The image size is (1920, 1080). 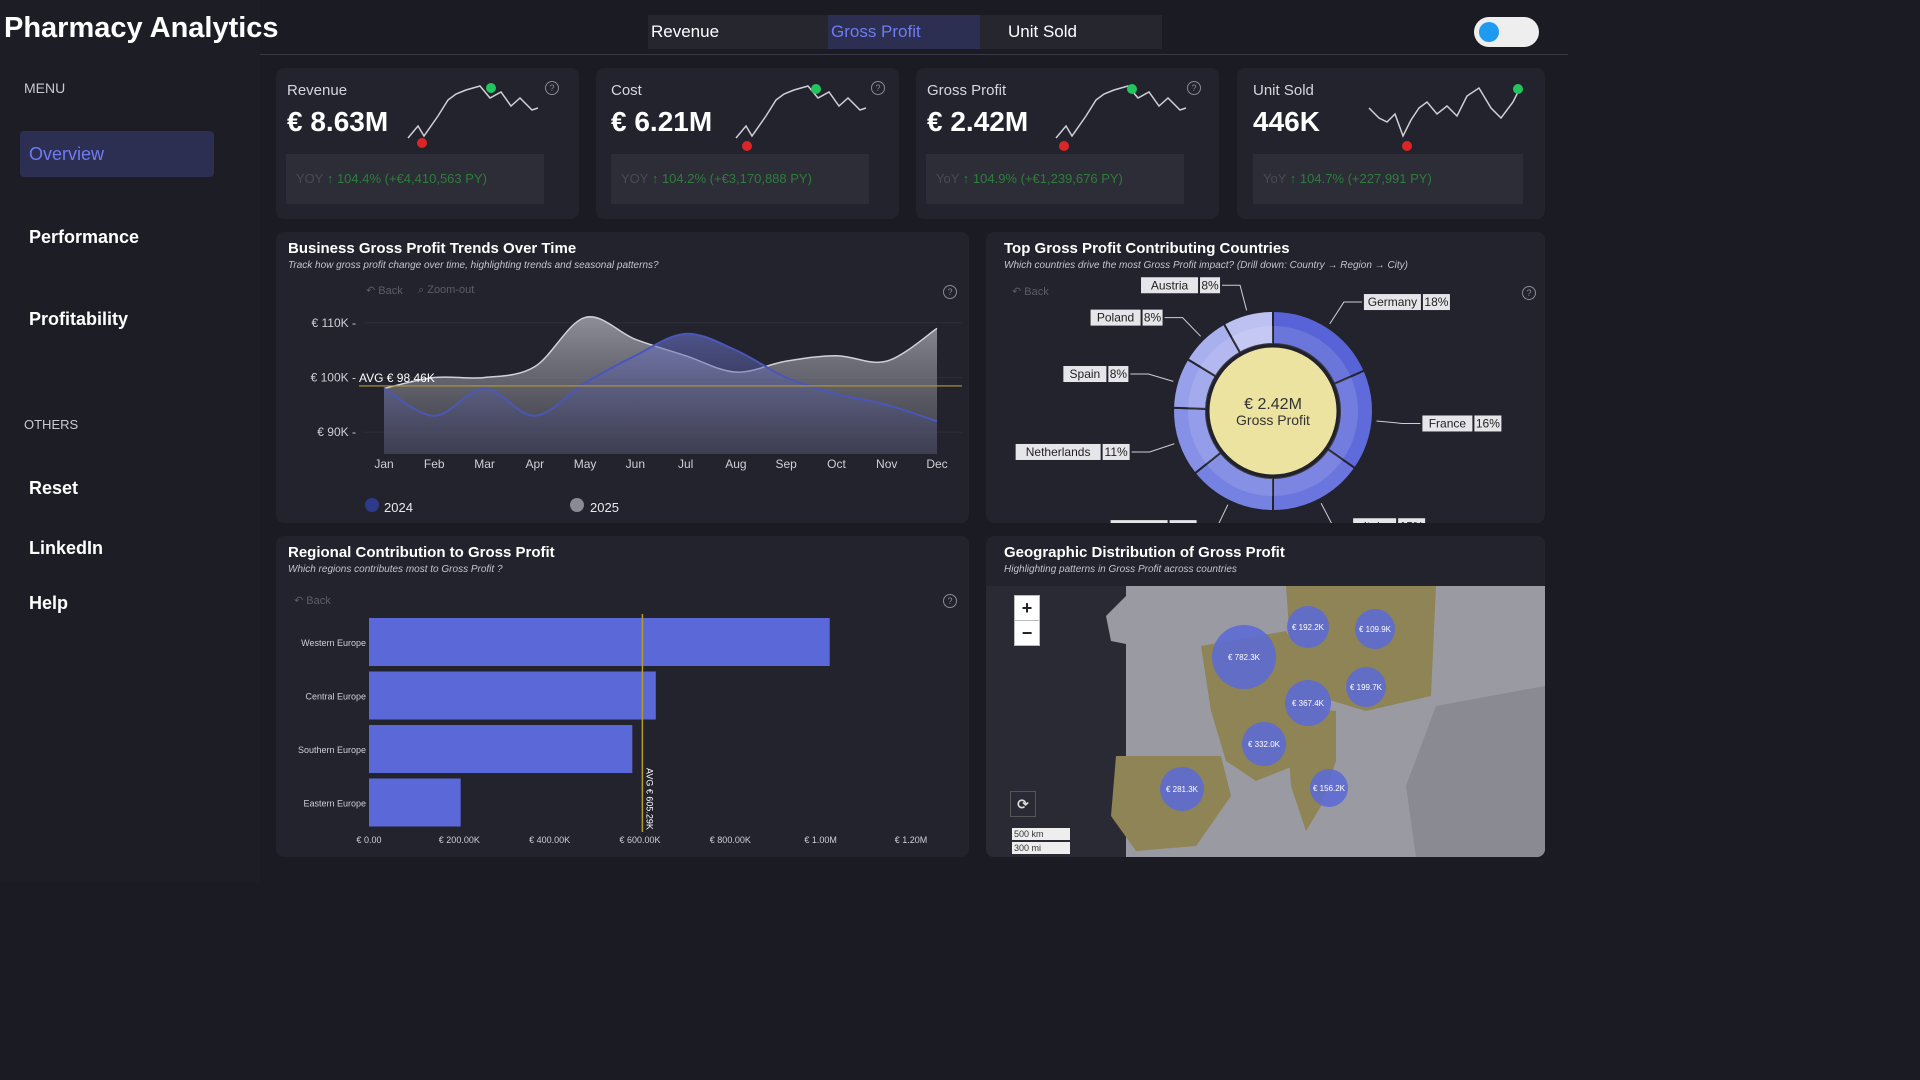 I want to click on kpi-yoy: YoY ↑ 104.9% (+€1,239,676 PY), so click(x=1055, y=179).